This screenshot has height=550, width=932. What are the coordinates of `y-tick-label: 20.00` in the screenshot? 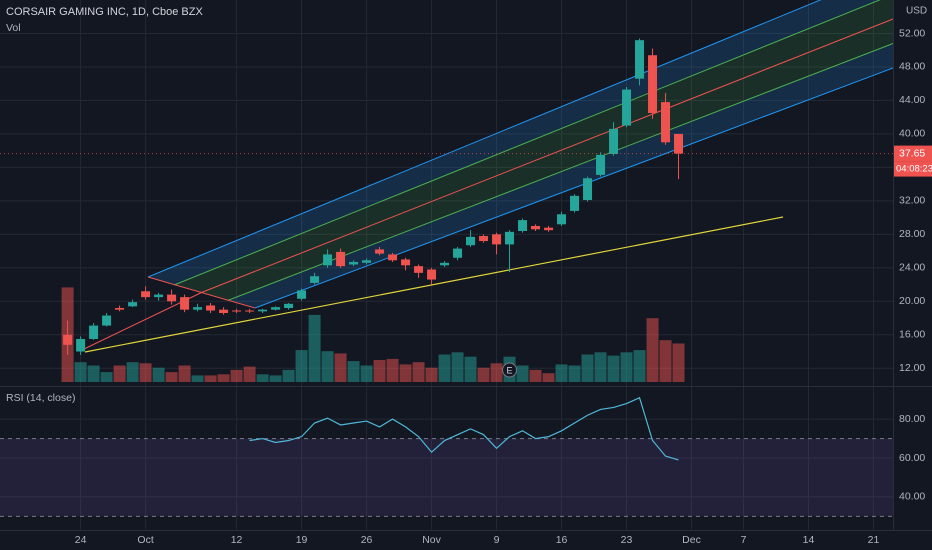 It's located at (912, 301).